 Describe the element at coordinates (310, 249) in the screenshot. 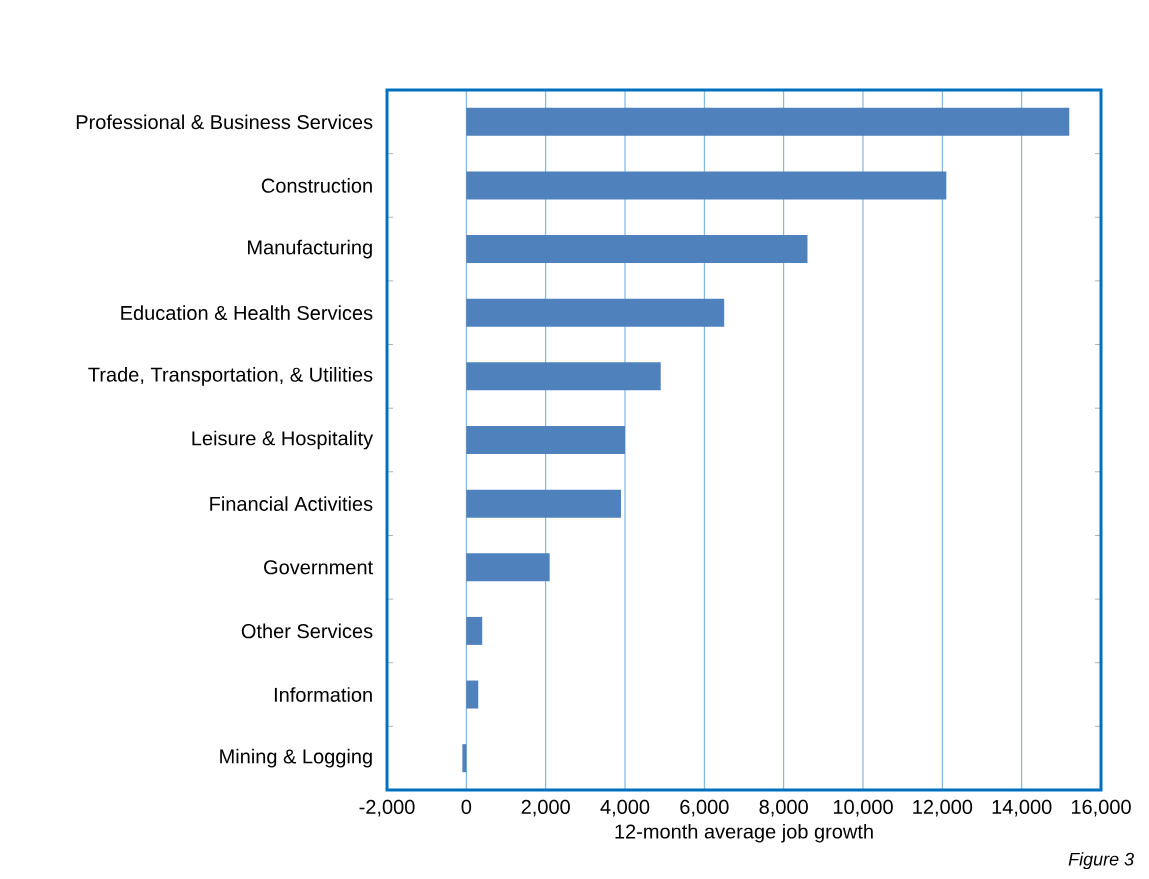

I see `y-tick-label: Manufacturing` at that location.